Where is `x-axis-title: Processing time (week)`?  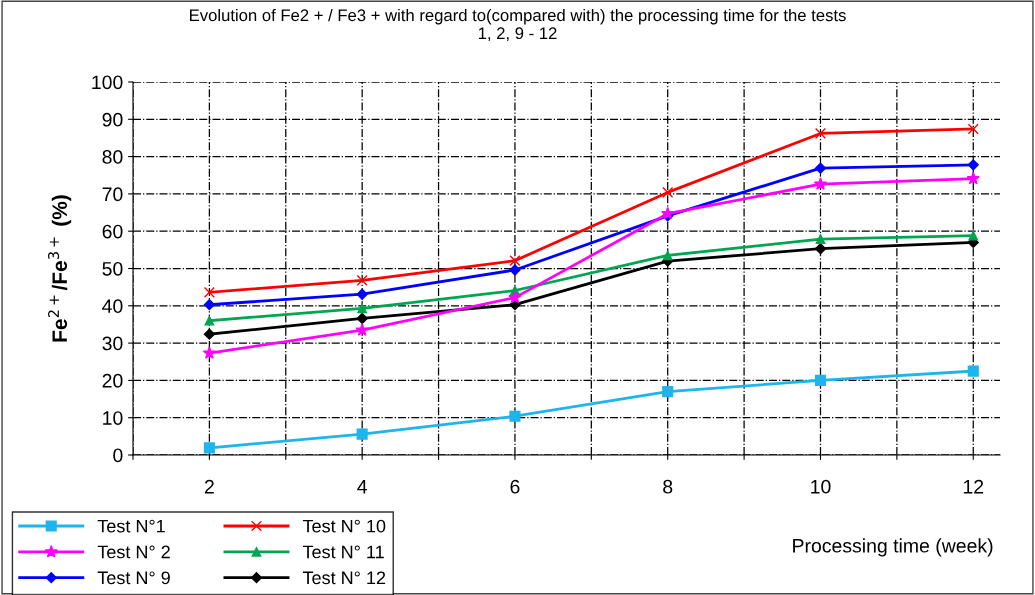 x-axis-title: Processing time (week) is located at coordinates (893, 547).